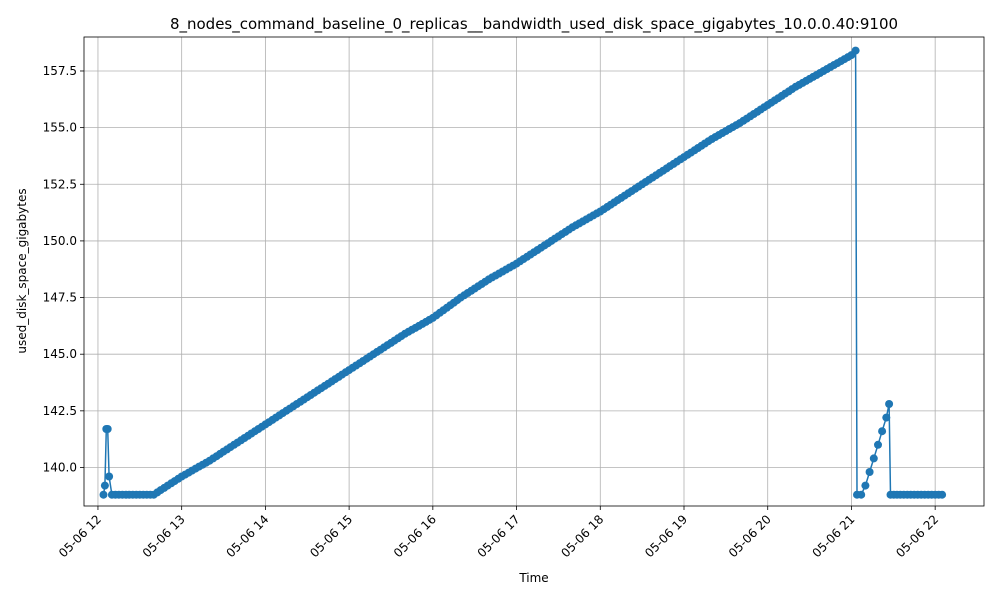  What do you see at coordinates (750, 536) in the screenshot?
I see `x-tick-label: 05-06 20` at bounding box center [750, 536].